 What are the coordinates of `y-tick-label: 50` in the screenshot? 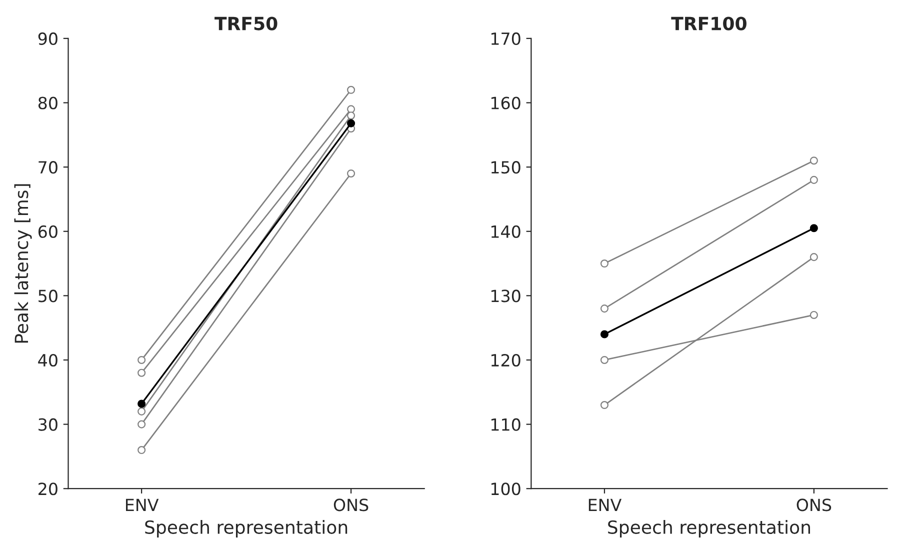 It's located at (48, 296).